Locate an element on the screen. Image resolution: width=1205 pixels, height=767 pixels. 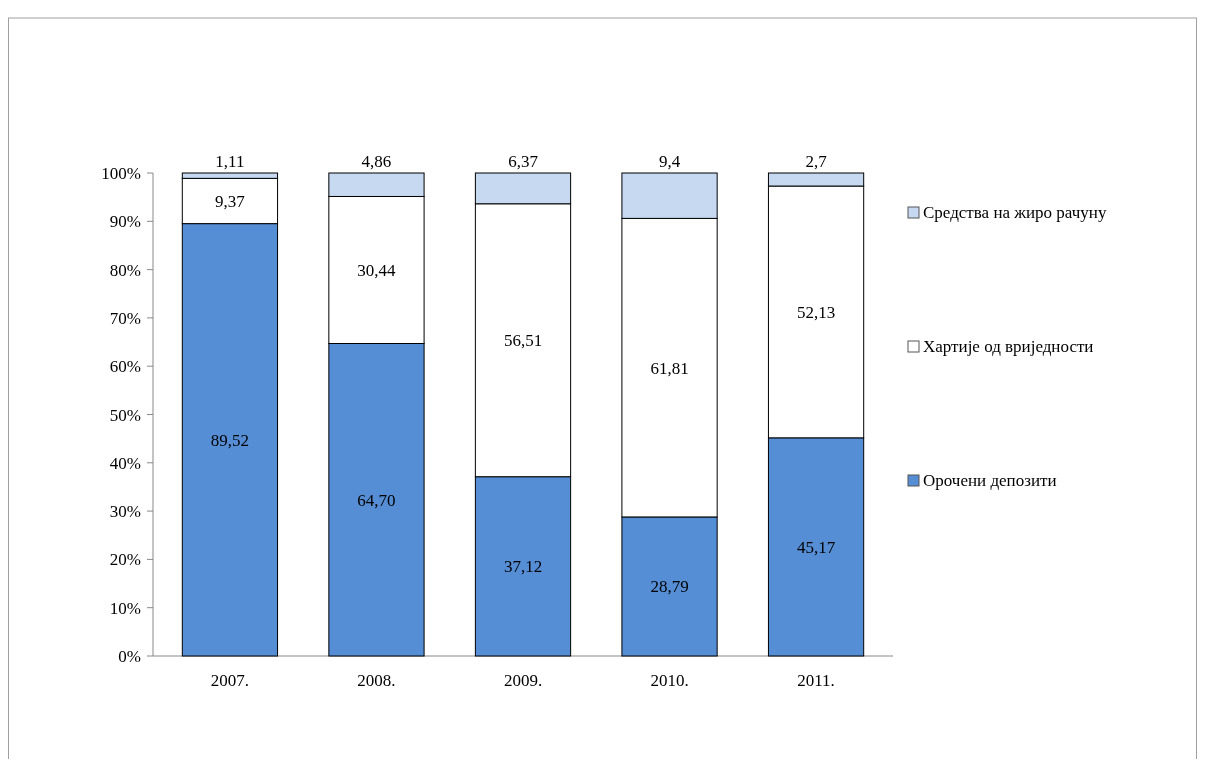
data-label: 45,17 is located at coordinates (816, 547).